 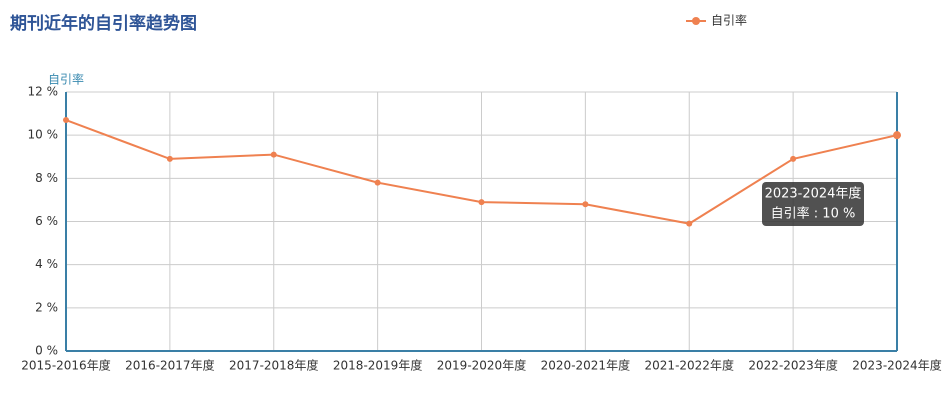 What do you see at coordinates (66, 79) in the screenshot?
I see `y-axis-label: 自引率` at bounding box center [66, 79].